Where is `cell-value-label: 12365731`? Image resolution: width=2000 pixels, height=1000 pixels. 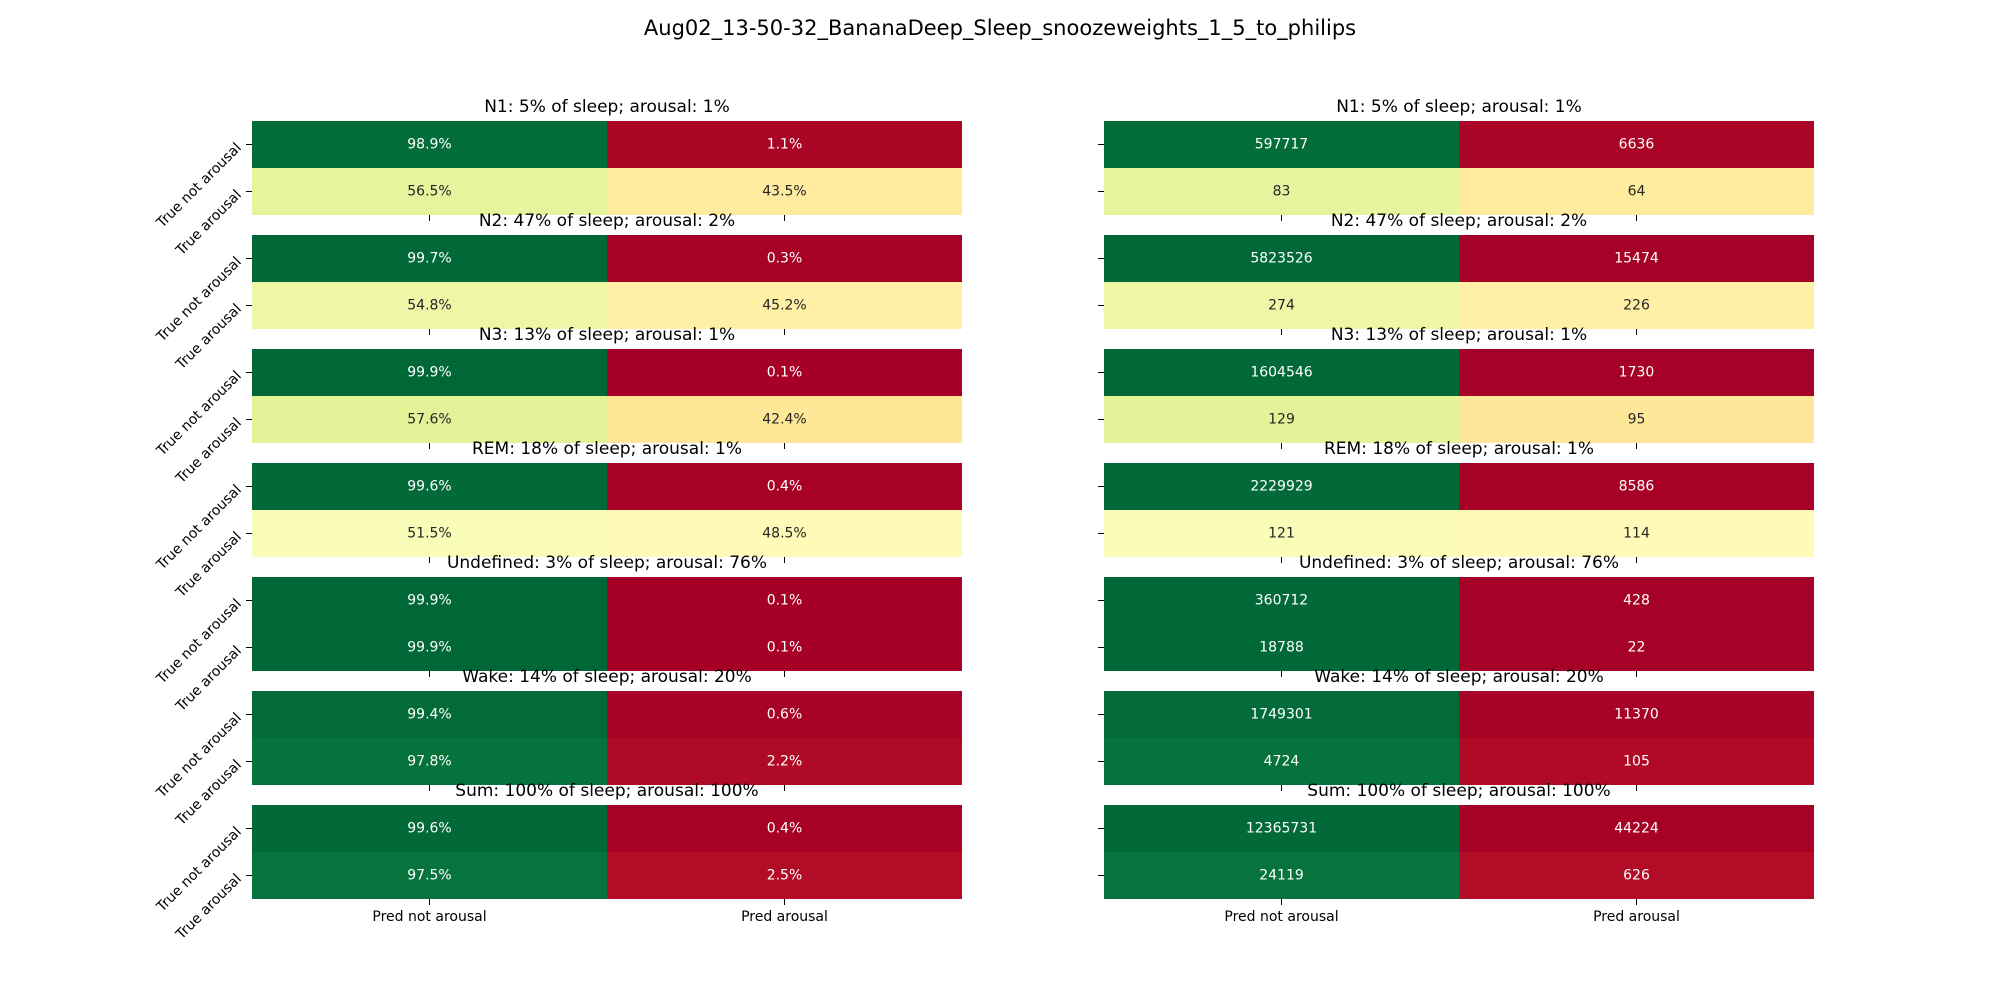
cell-value-label: 12365731 is located at coordinates (1281, 829).